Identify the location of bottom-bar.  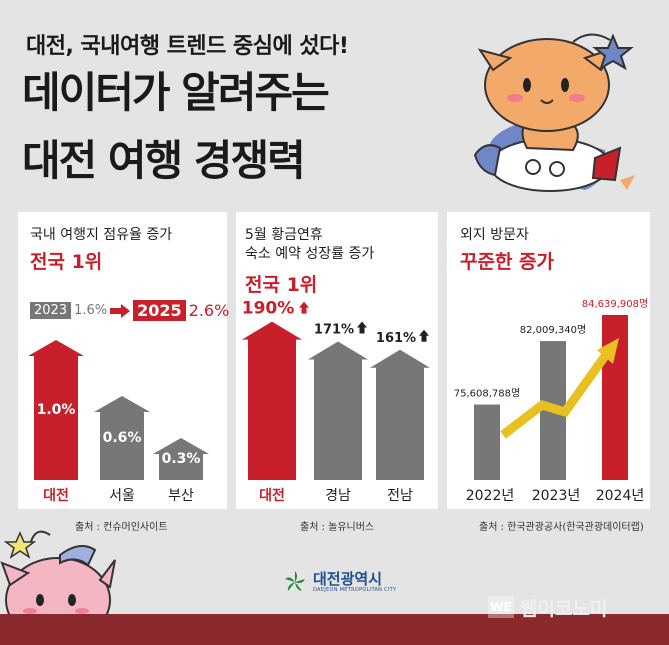
(334, 629).